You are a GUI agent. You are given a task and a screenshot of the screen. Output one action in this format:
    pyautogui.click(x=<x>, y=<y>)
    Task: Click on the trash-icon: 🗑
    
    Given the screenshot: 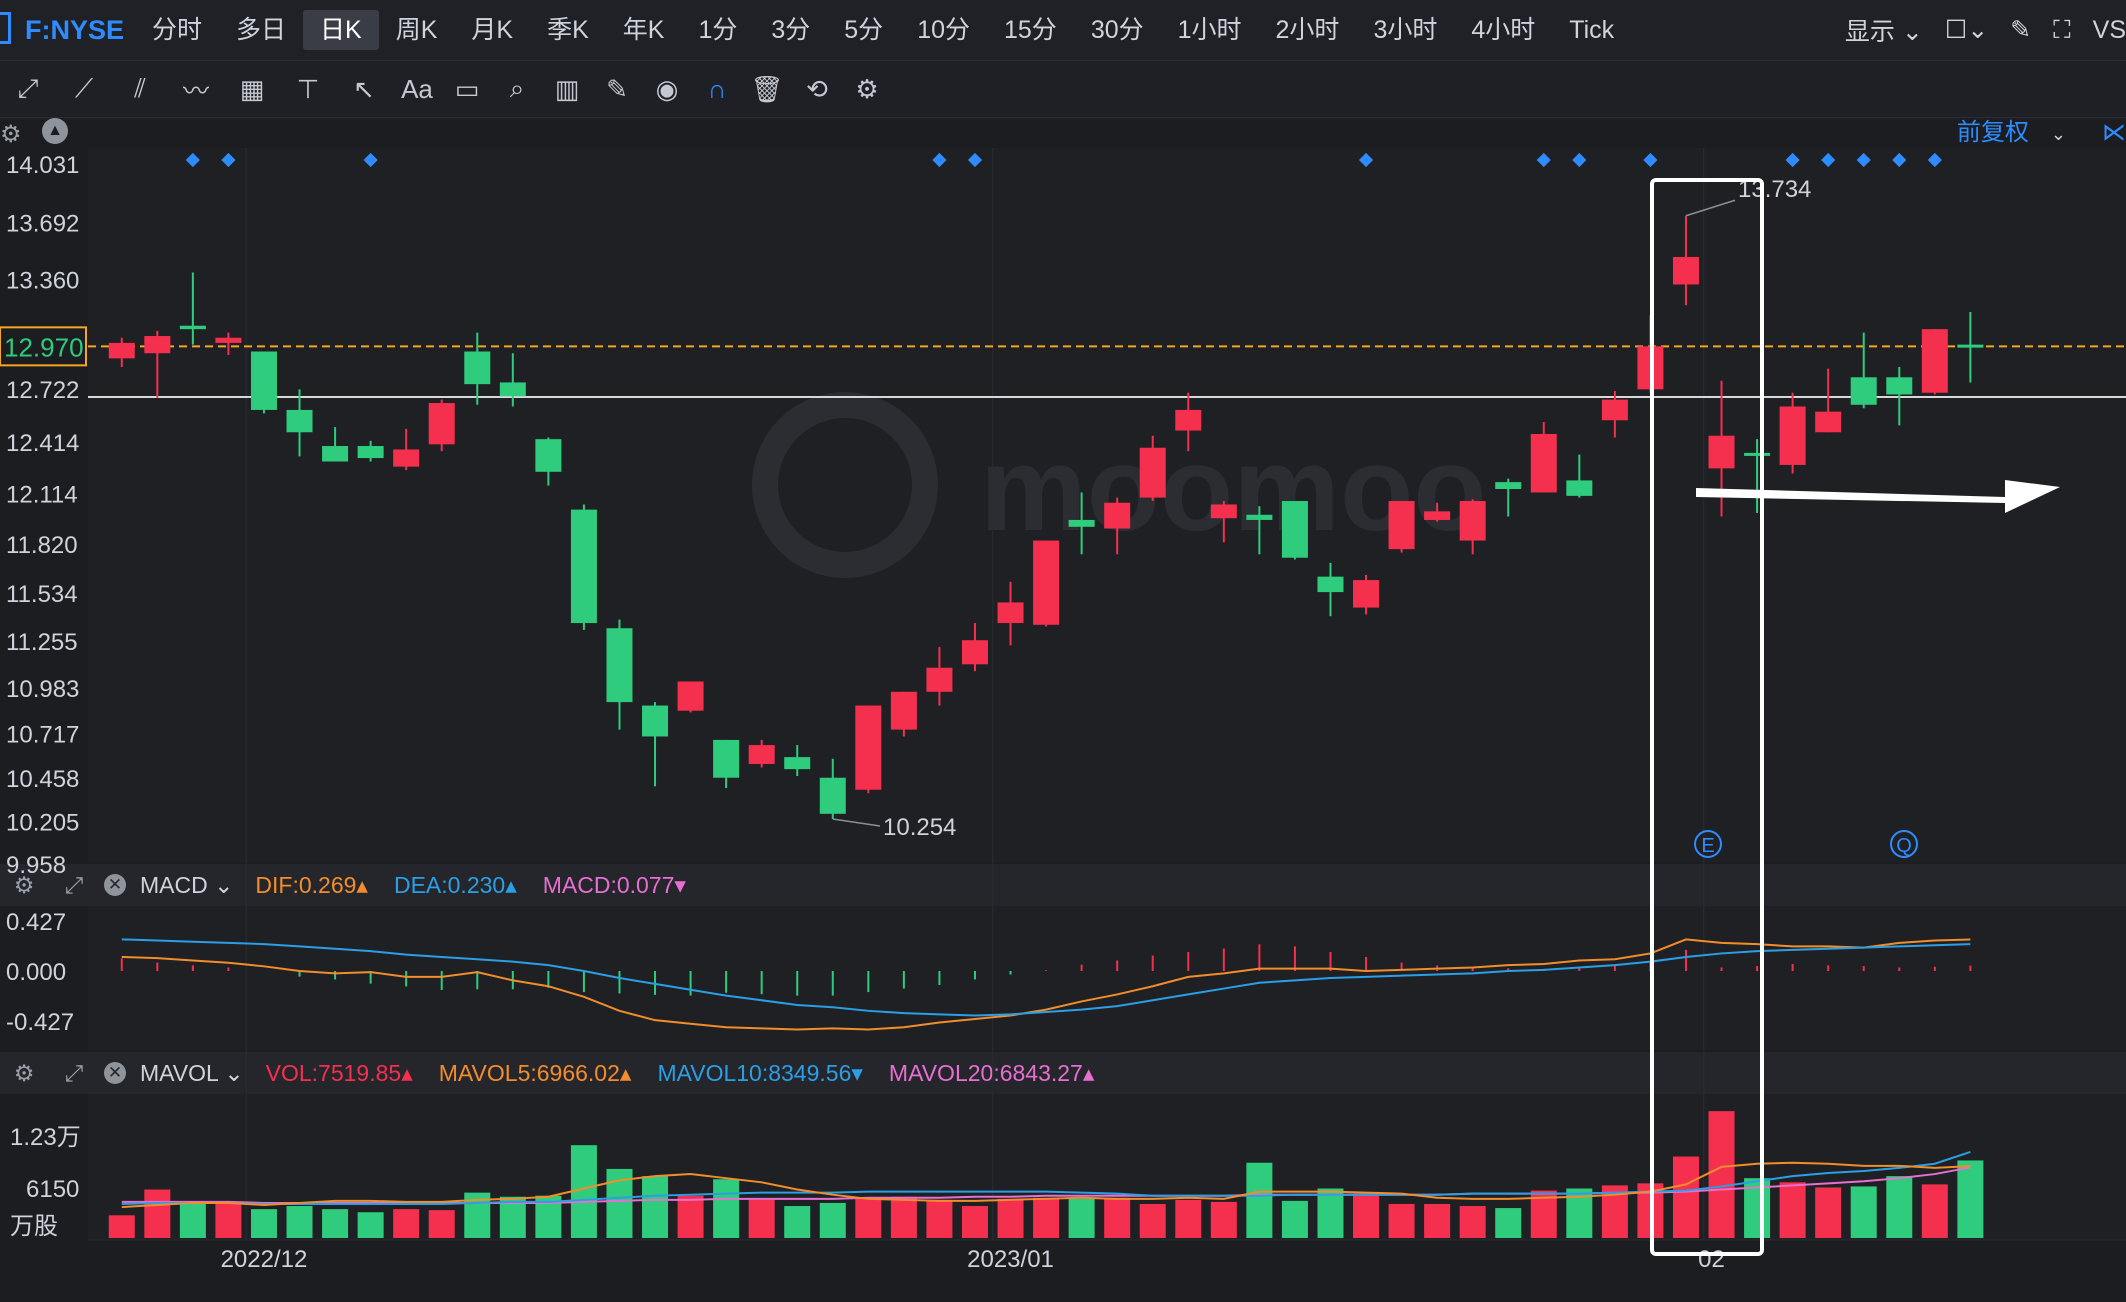 What is the action you would take?
    pyautogui.click(x=767, y=88)
    